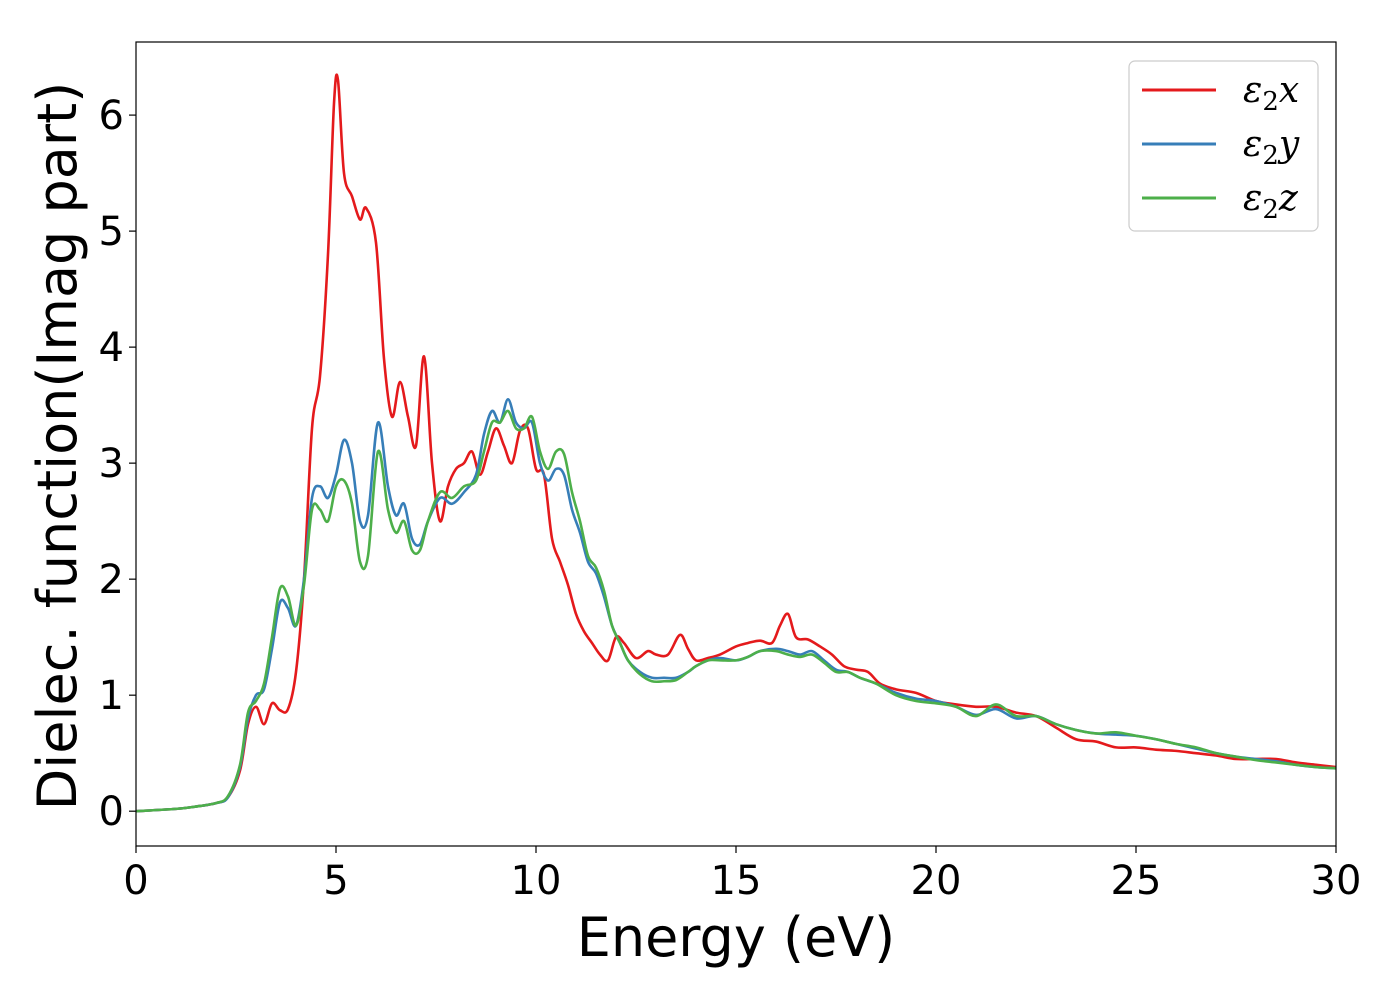 The image size is (1400, 1000). Describe the element at coordinates (111, 464) in the screenshot. I see `y-tick-label: 3` at that location.